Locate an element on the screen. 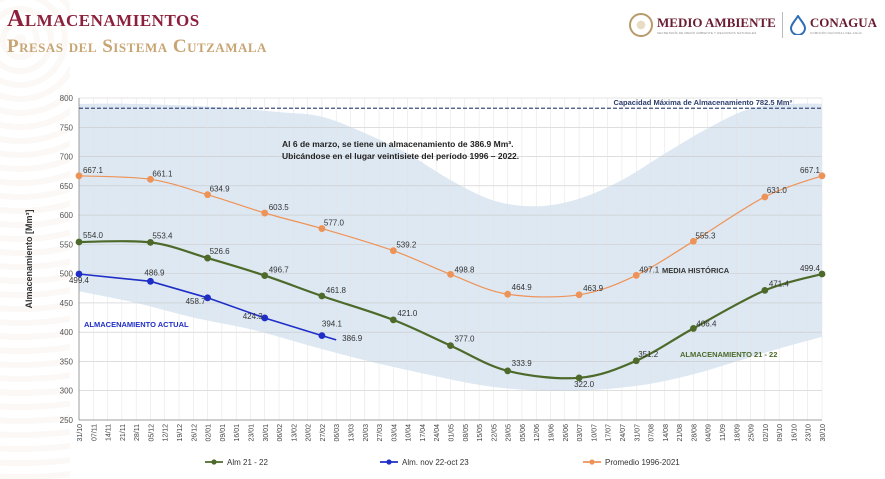  decorative-pattern is located at coordinates (35, 239).